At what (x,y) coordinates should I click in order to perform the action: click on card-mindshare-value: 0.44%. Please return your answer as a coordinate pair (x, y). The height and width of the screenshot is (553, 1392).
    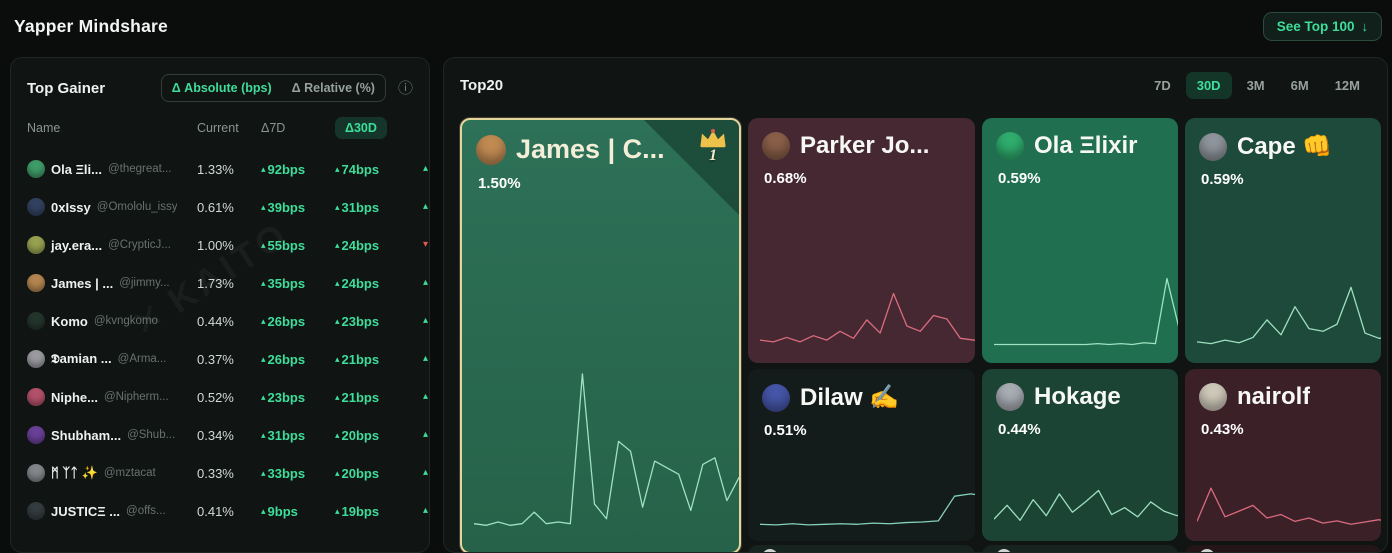
    Looking at the image, I should click on (1019, 429).